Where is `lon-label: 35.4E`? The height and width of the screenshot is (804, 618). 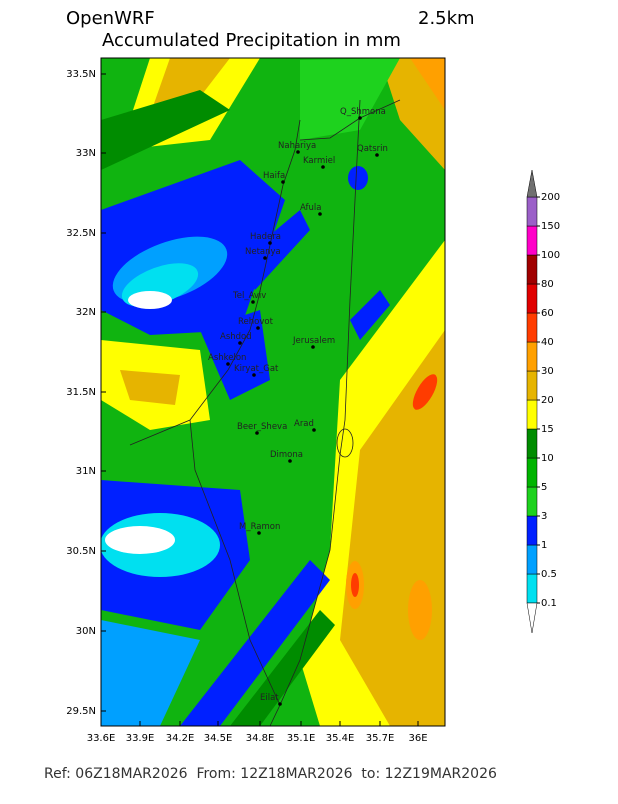 lon-label: 35.4E is located at coordinates (340, 738).